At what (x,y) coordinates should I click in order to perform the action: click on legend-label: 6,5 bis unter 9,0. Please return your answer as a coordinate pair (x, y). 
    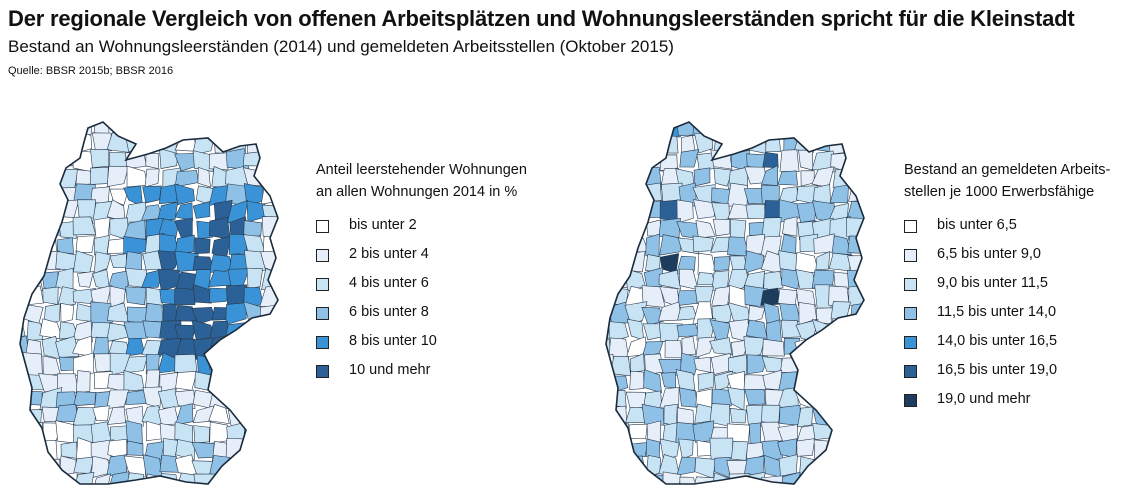
    Looking at the image, I should click on (989, 254).